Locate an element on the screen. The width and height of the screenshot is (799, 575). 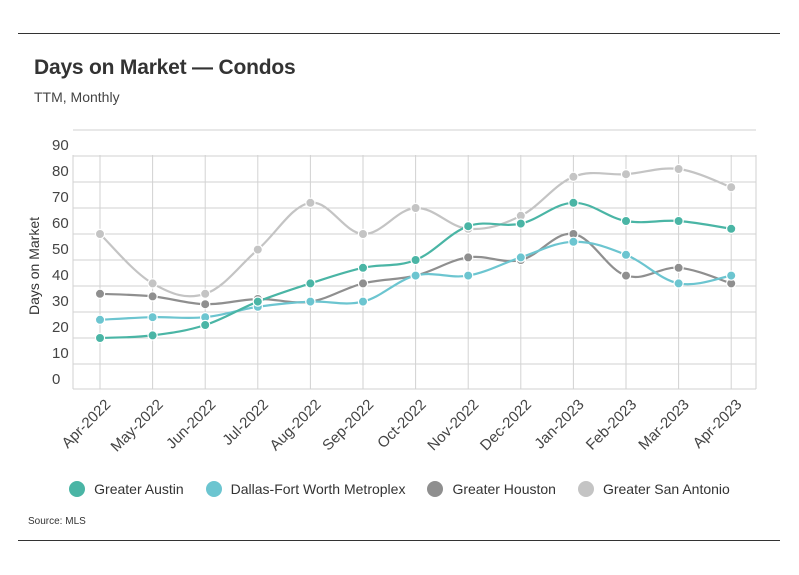
chart-subtitle: TTM, Monthly is located at coordinates (77, 97).